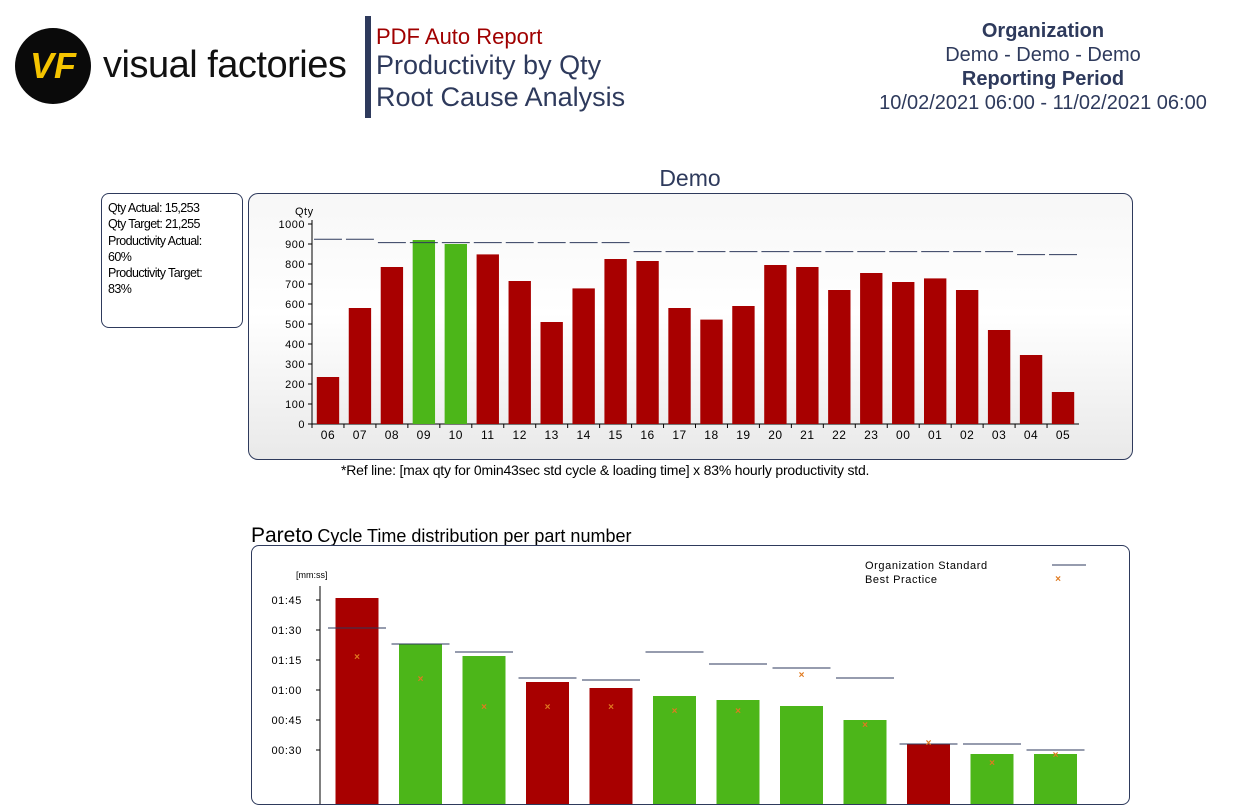  Describe the element at coordinates (225, 65) in the screenshot. I see `logo-text: visual factories` at that location.